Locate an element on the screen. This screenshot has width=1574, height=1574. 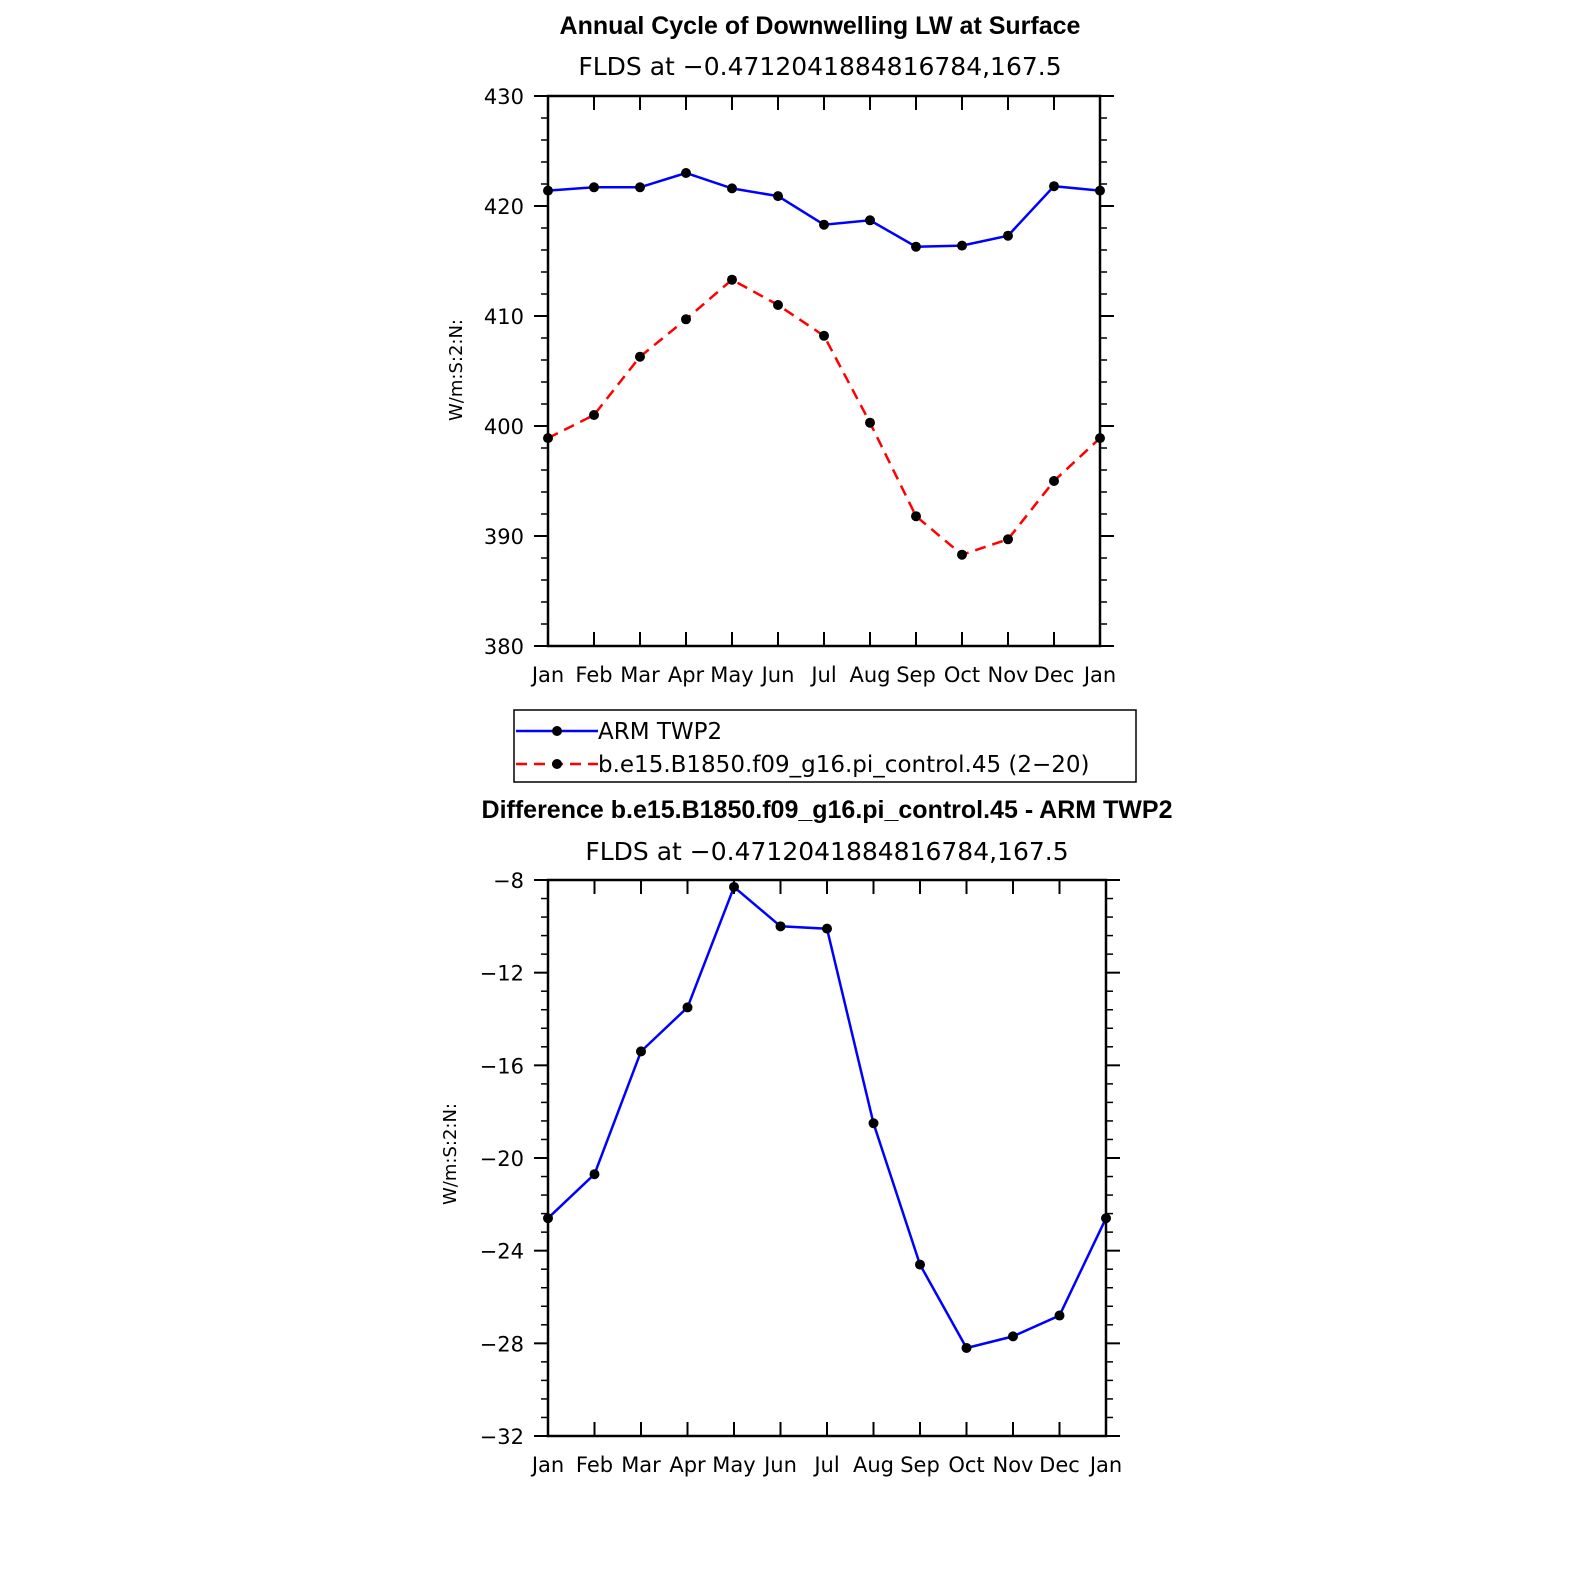
y-tick-label: 430 is located at coordinates (504, 97).